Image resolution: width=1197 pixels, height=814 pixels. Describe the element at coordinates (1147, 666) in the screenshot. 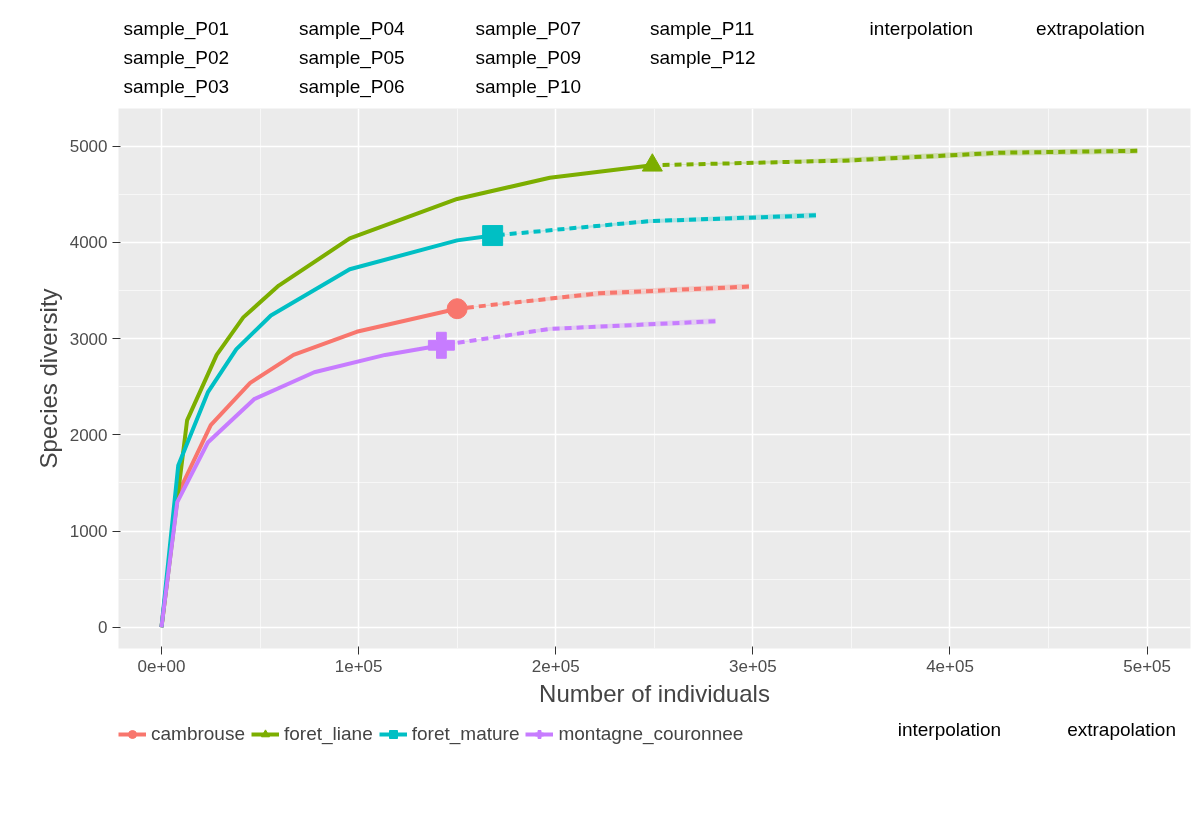

I see `x-tick-label: 5e+05` at that location.